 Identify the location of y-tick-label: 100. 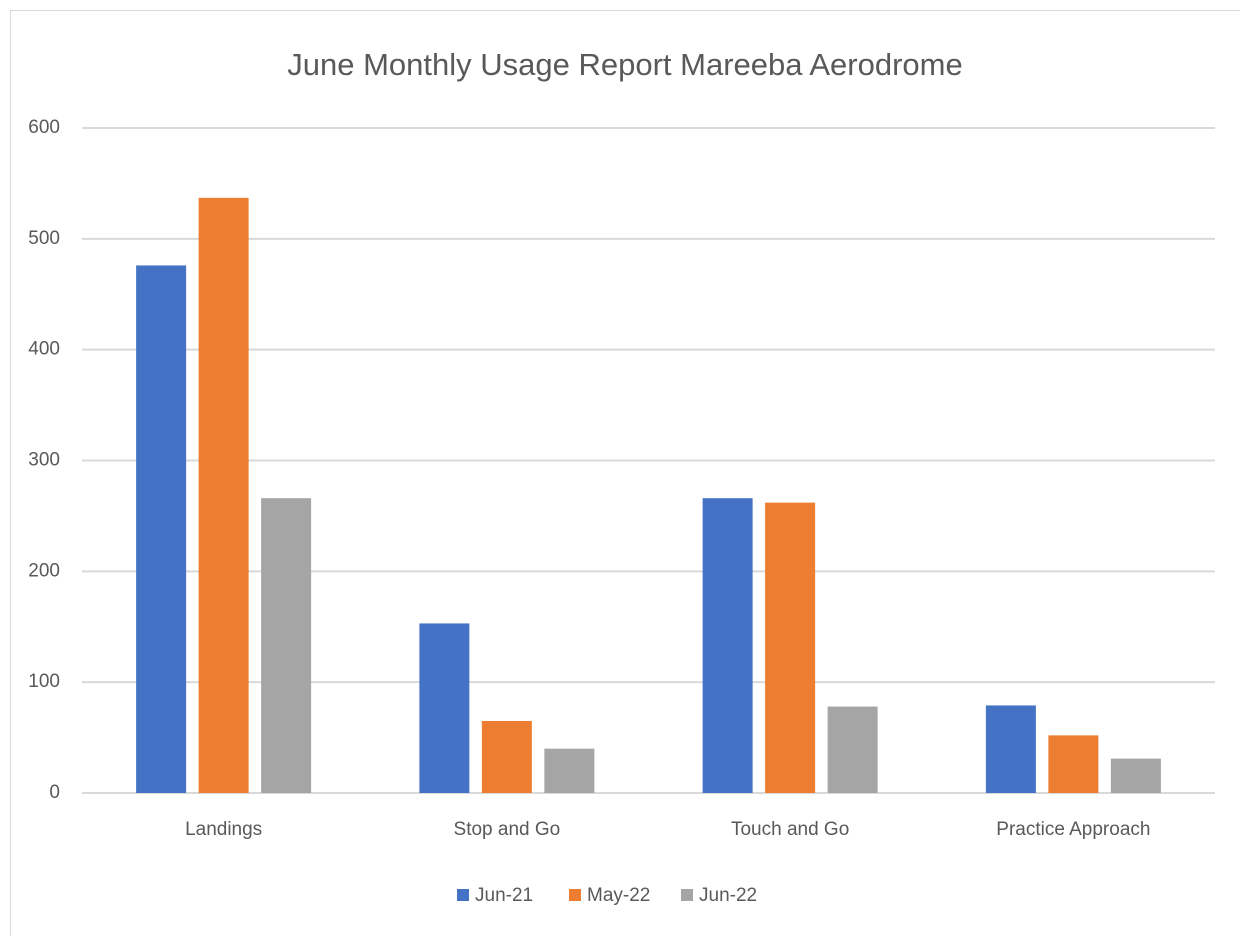
(44, 681).